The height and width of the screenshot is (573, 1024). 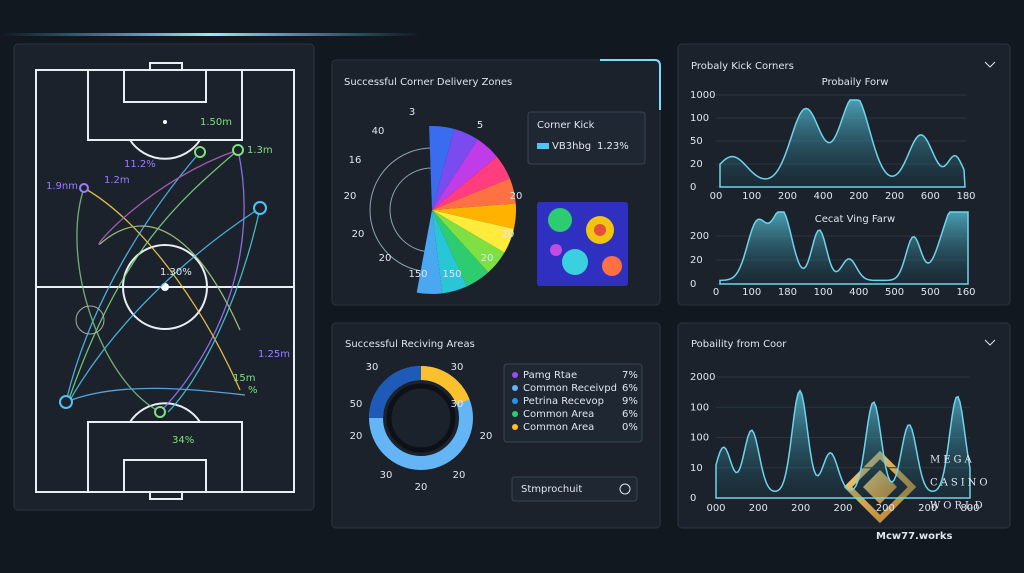 What do you see at coordinates (356, 404) in the screenshot?
I see `ring-label: 50` at bounding box center [356, 404].